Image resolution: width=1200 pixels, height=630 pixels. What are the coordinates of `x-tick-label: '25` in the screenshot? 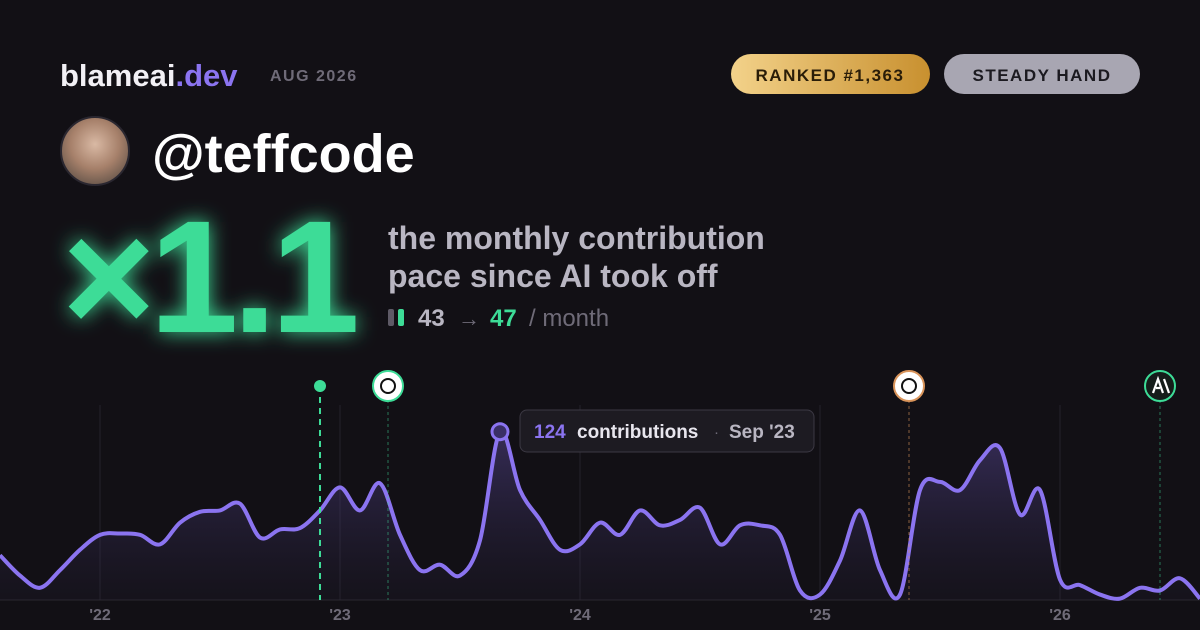 It's located at (820, 615).